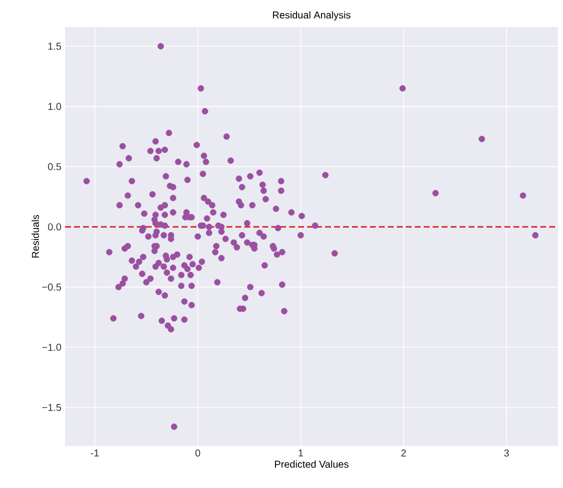 The width and height of the screenshot is (563, 488). I want to click on y-tick-label: 1.5, so click(55, 46).